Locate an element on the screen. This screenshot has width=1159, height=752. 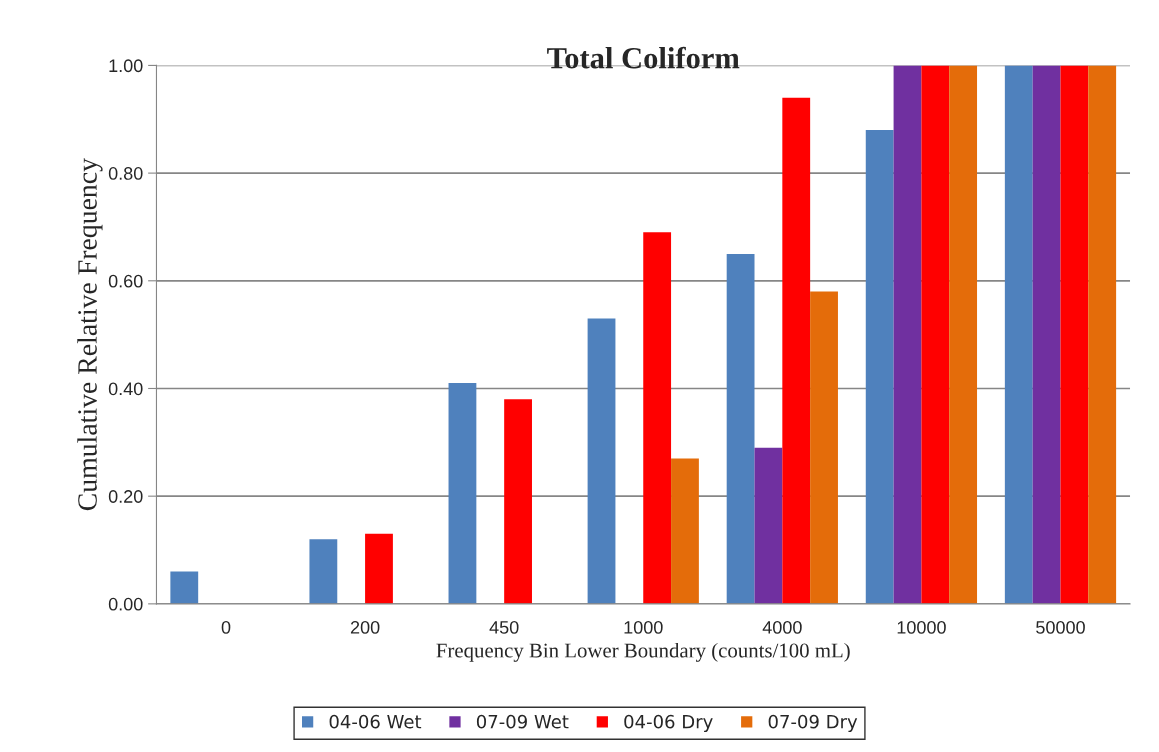
y-tick-label: 0.20 is located at coordinates (125, 496).